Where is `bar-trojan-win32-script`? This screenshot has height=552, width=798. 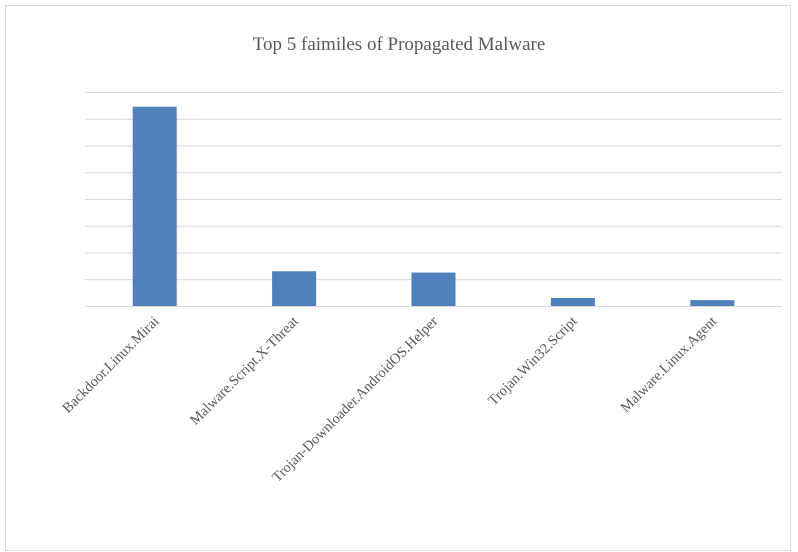
bar-trojan-win32-script is located at coordinates (572, 301).